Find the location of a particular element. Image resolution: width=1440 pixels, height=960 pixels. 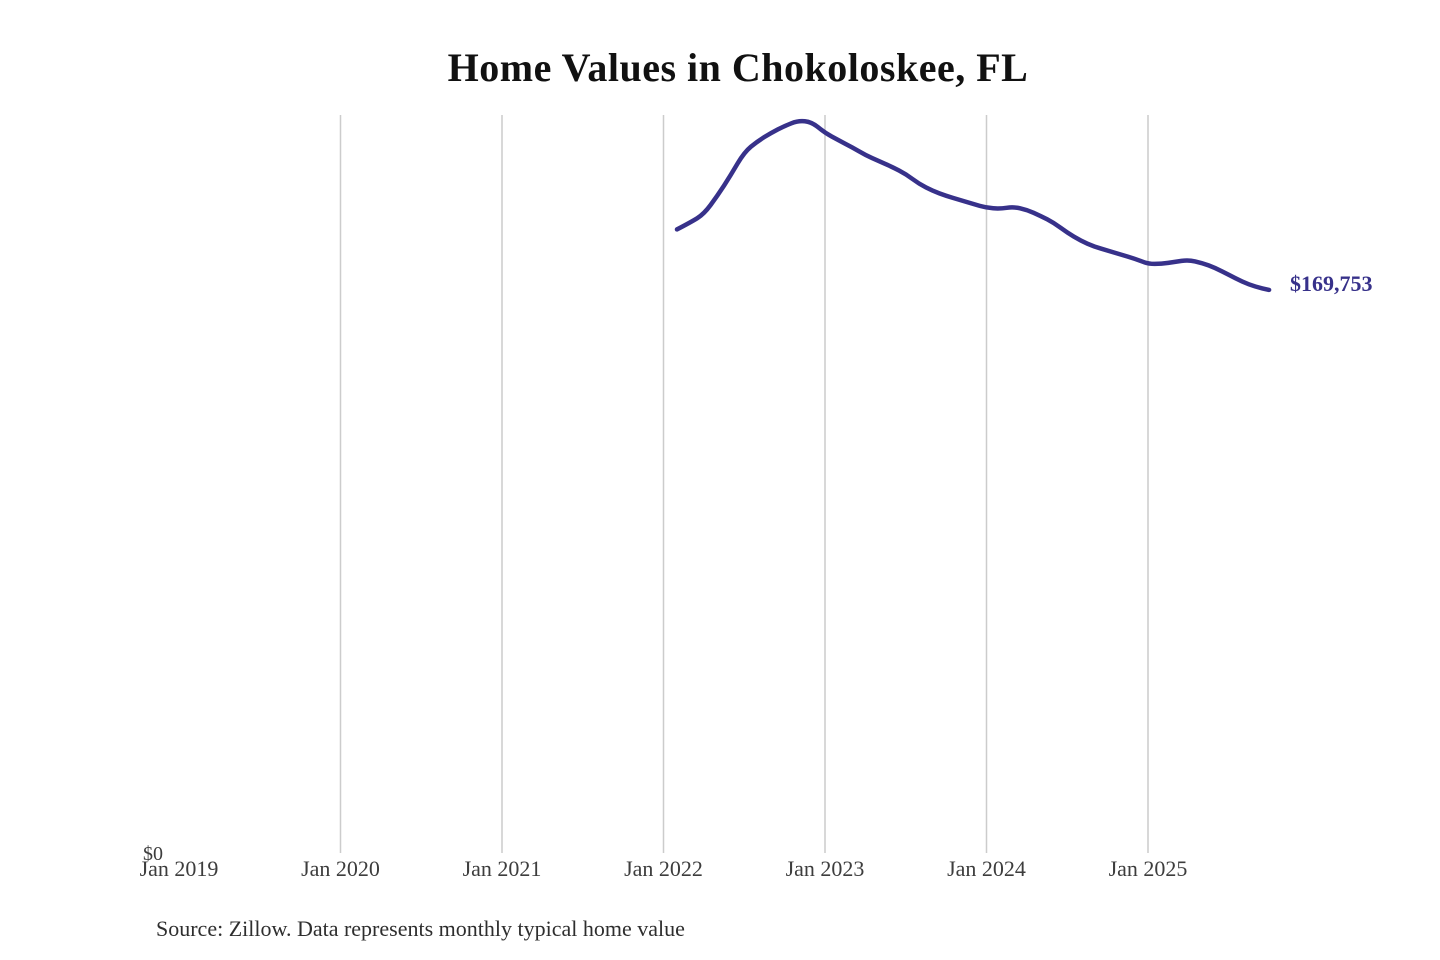

y-axis-zero-label: $0 is located at coordinates (153, 854).